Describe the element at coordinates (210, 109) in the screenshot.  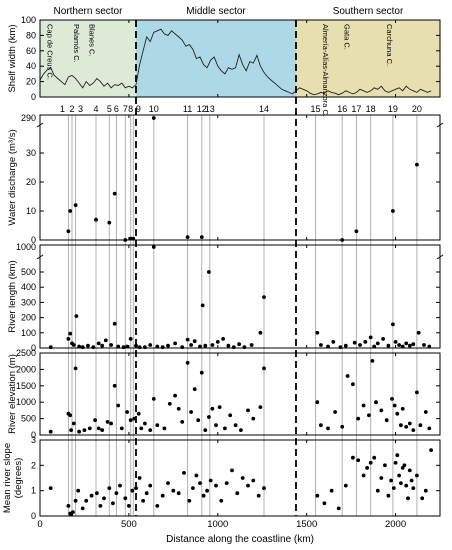
I see `river-number-label: 13` at that location.